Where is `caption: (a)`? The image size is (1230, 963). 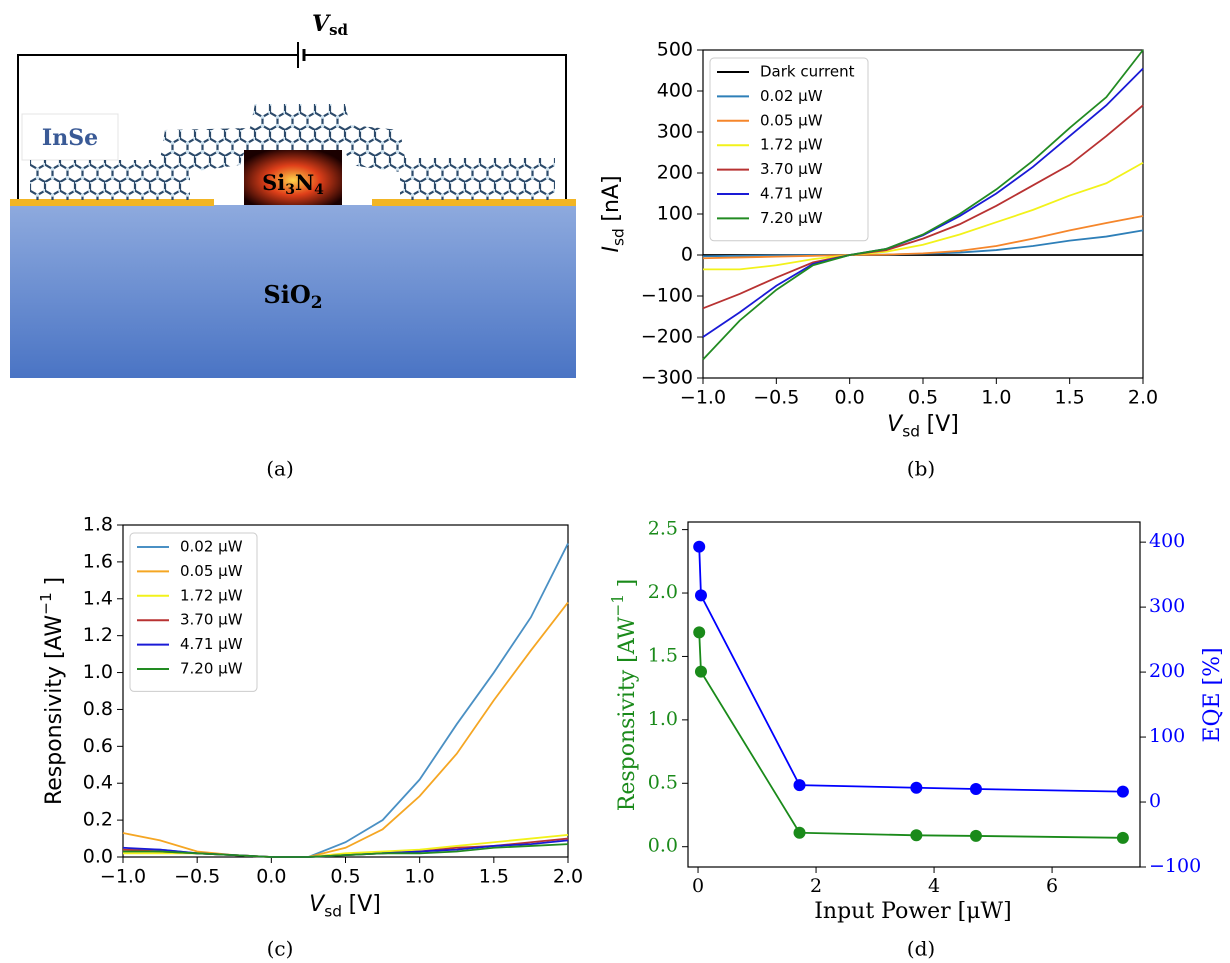
caption: (a) is located at coordinates (280, 469).